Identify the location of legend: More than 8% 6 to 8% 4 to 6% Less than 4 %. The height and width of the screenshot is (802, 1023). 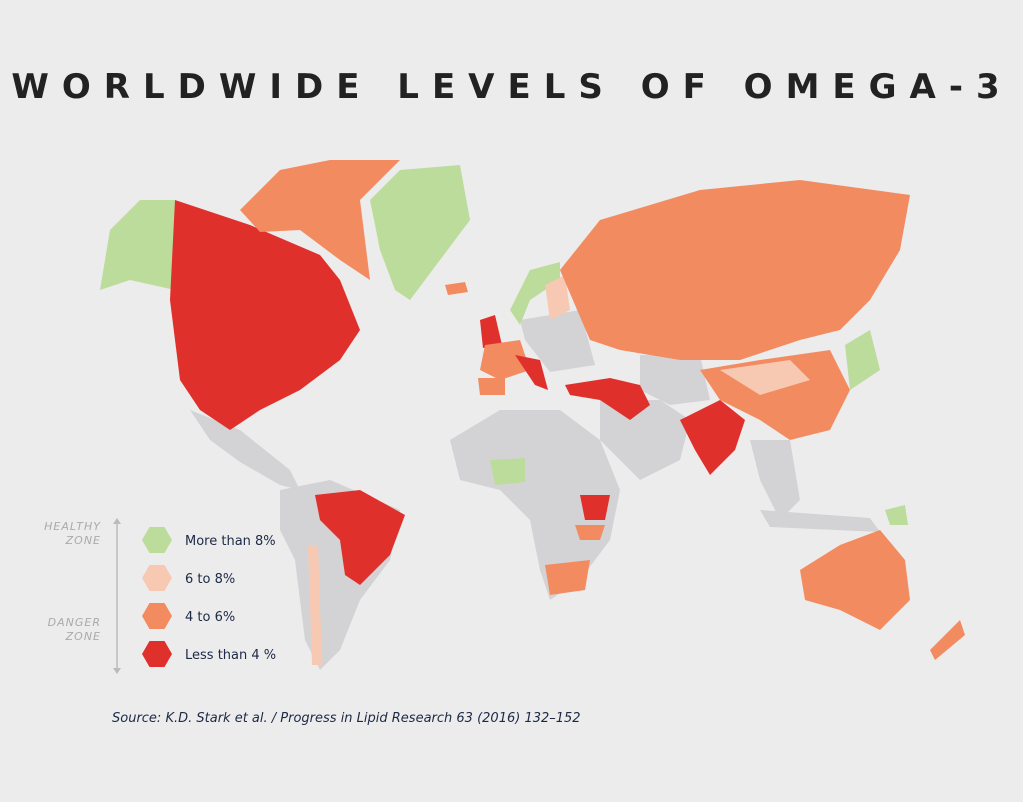
(209, 597).